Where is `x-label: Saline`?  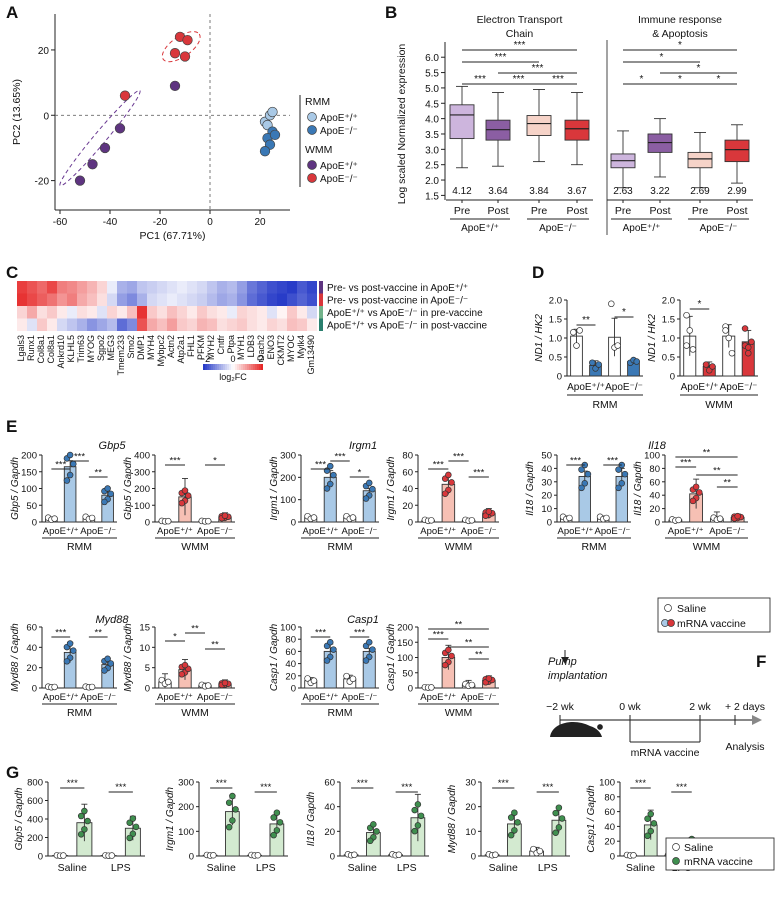 x-label: Saline is located at coordinates (221, 868).